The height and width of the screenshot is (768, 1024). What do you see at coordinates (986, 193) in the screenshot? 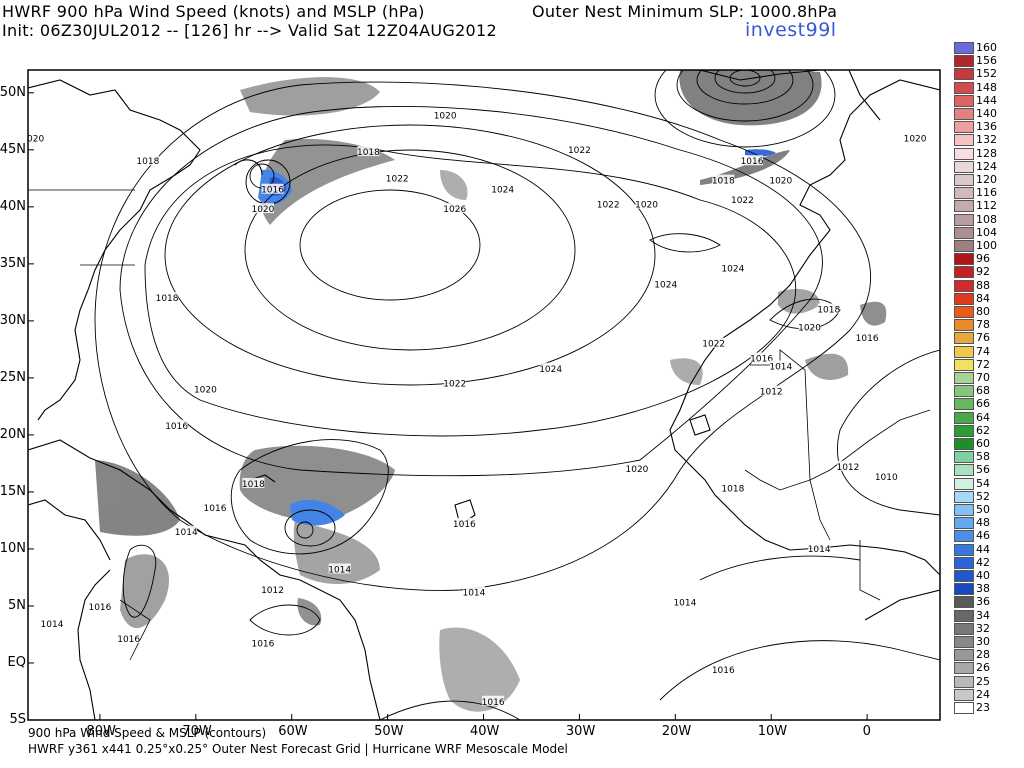
I see `legend-label: 116` at bounding box center [986, 193].